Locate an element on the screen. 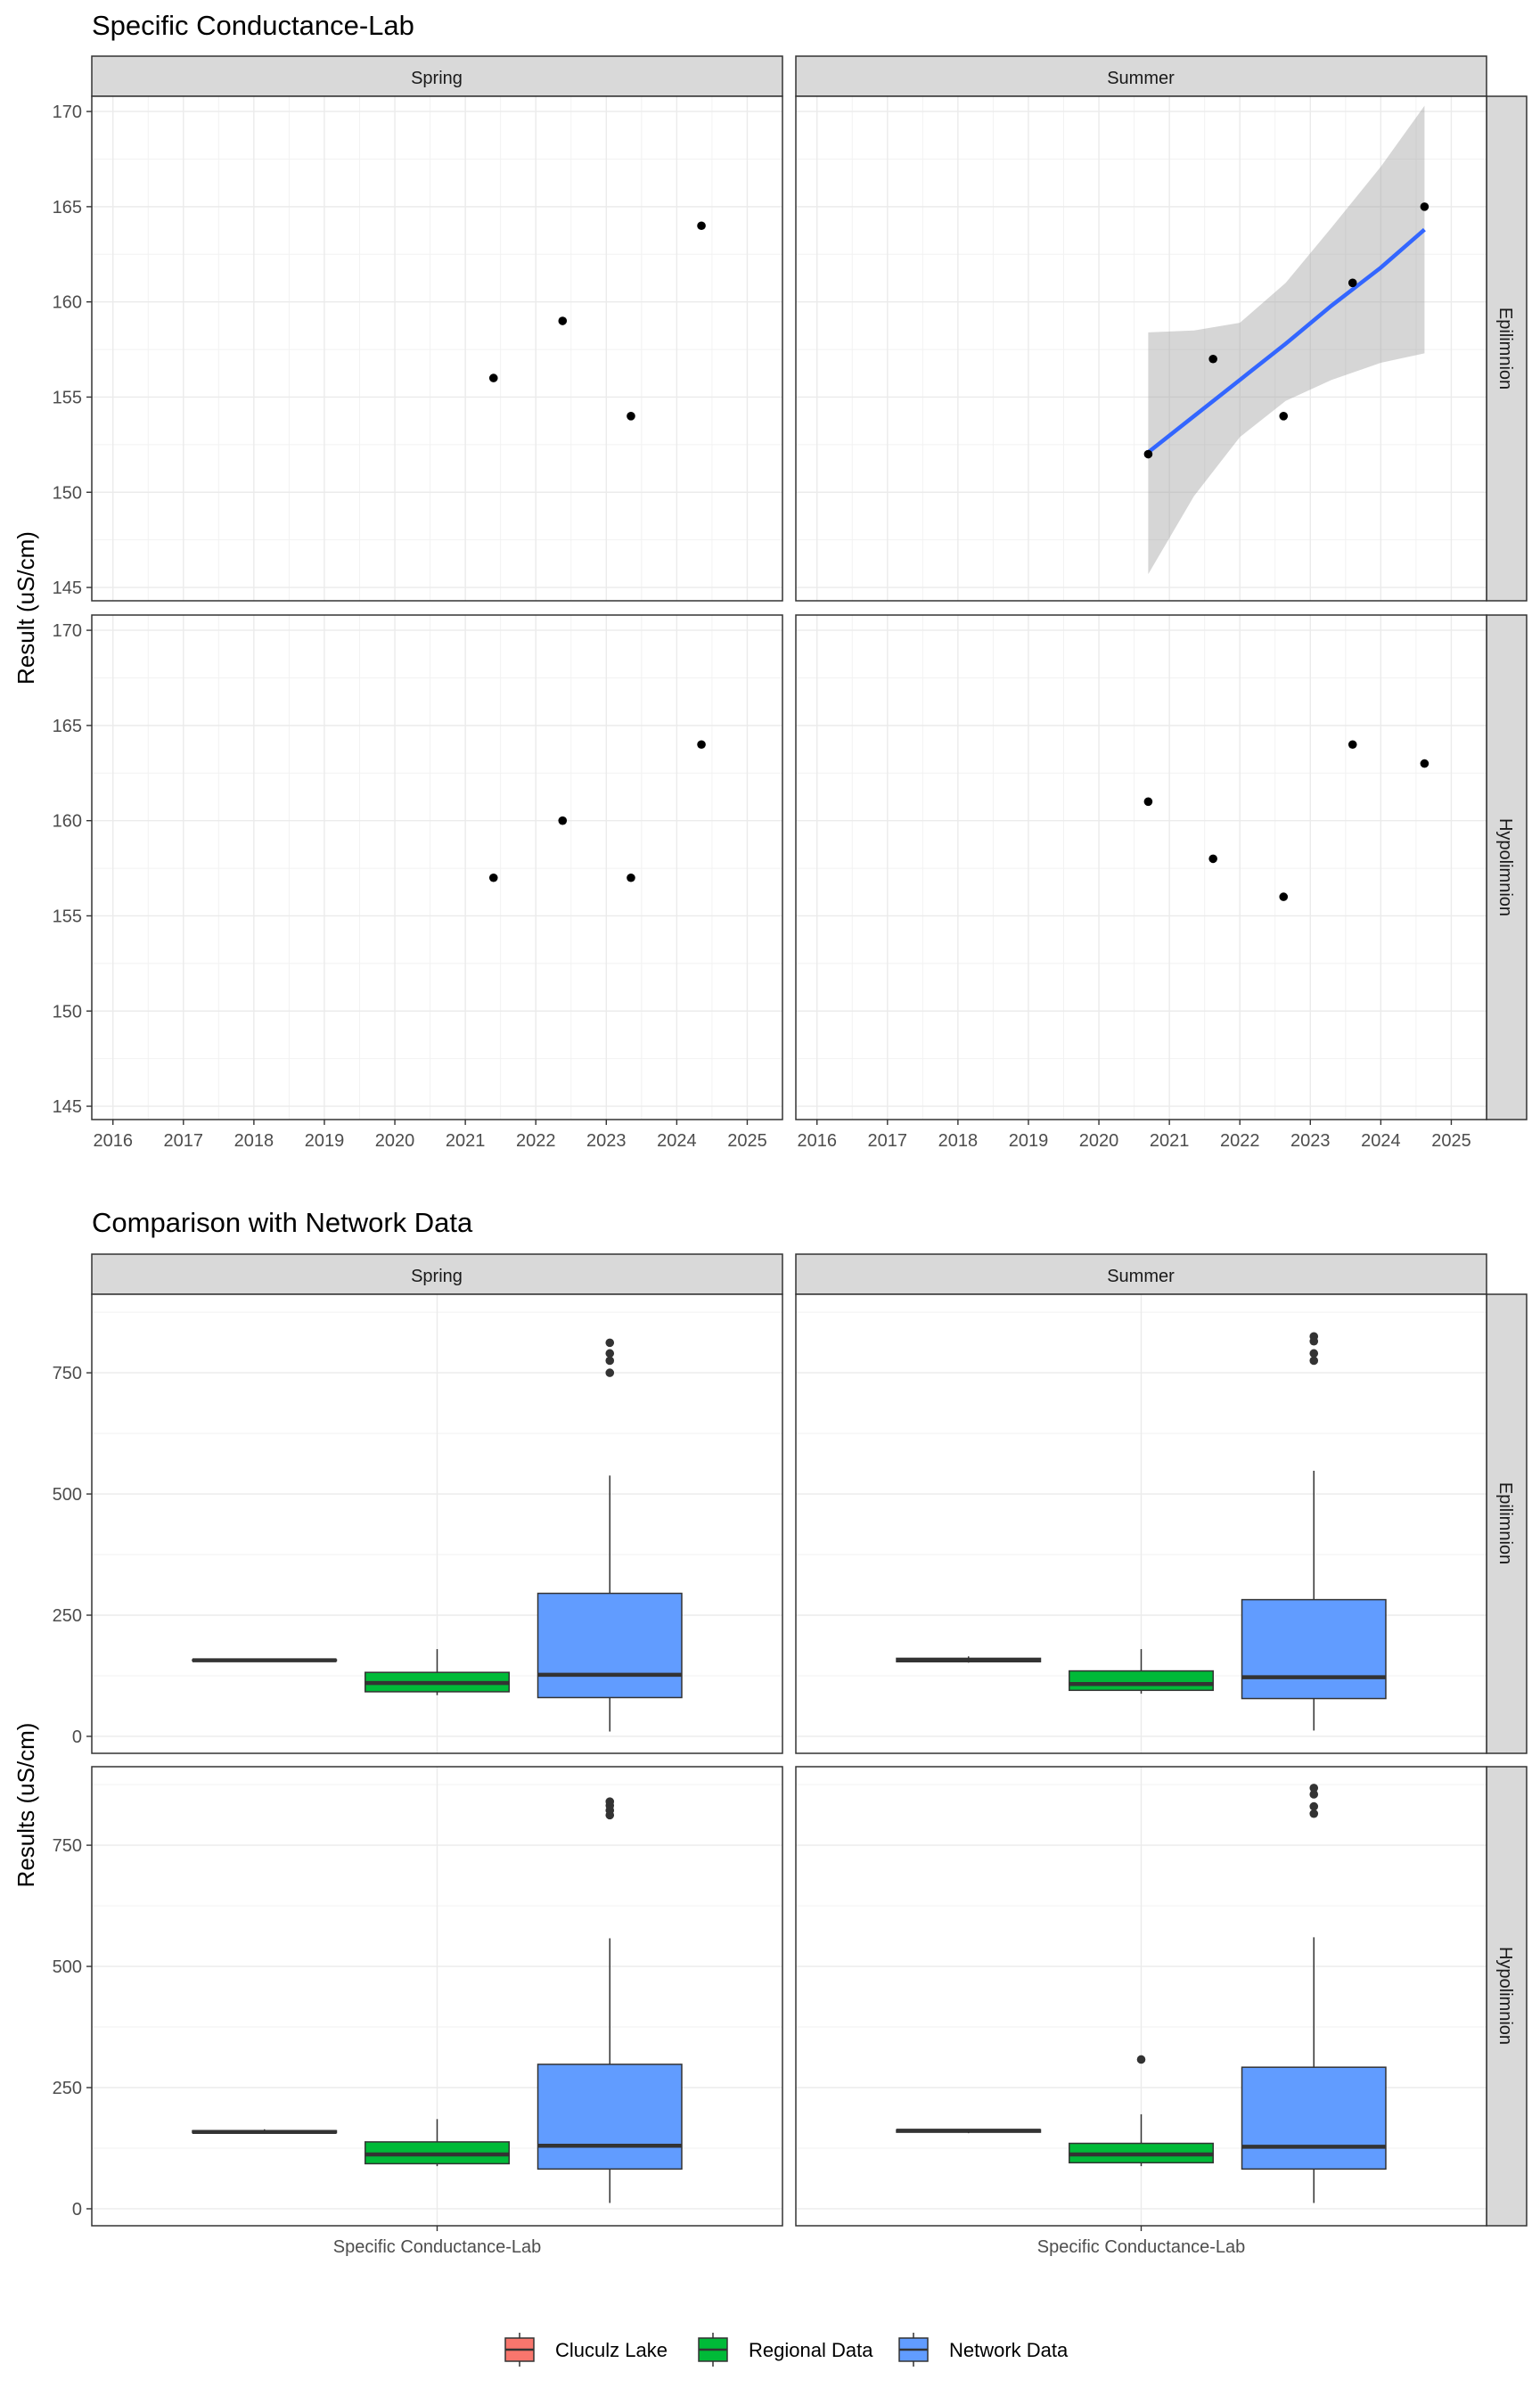 The width and height of the screenshot is (1540, 2396). chart1-panel-summer-epilimnion is located at coordinates (1141, 348).